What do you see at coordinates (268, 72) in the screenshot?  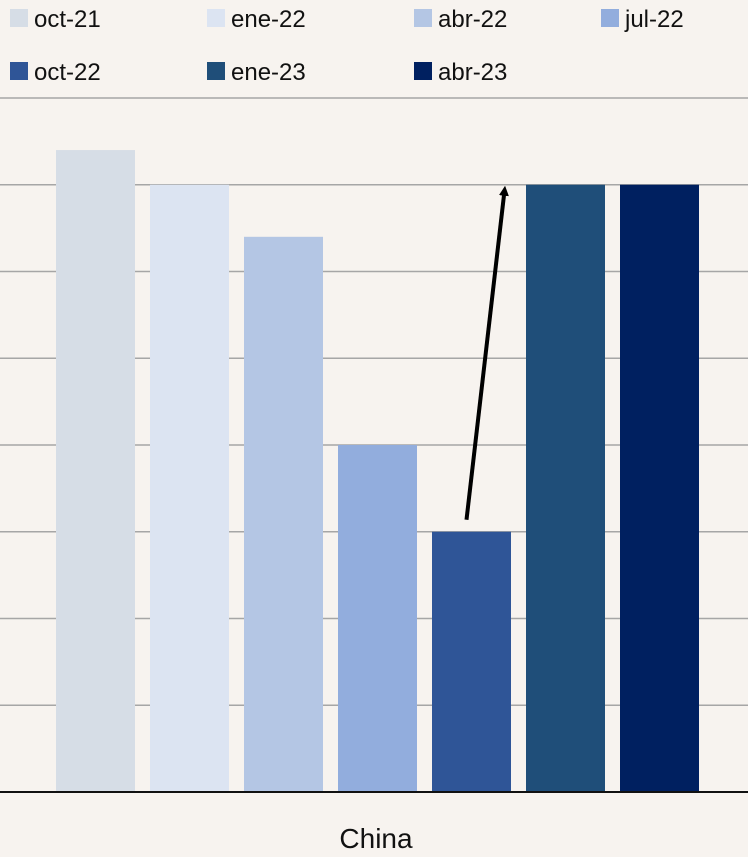 I see `legend-label: ene-23` at bounding box center [268, 72].